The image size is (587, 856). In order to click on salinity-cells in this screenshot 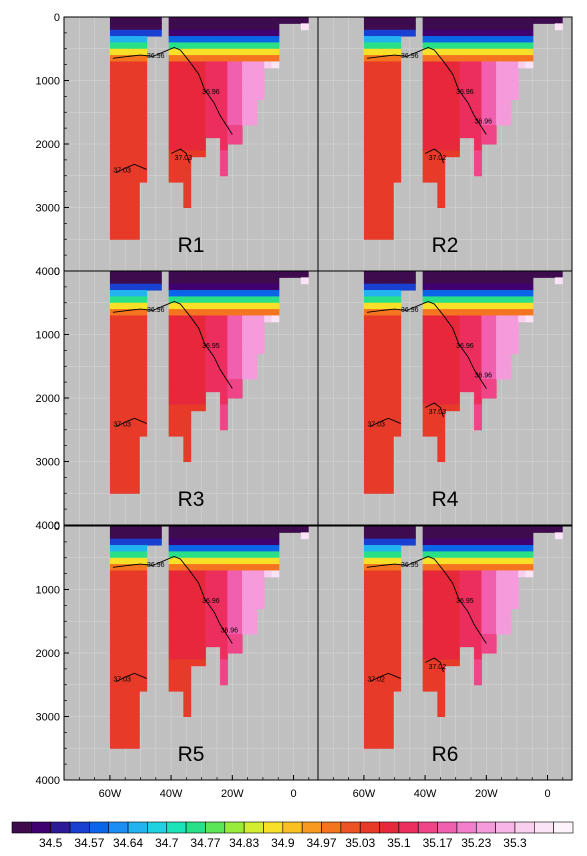, I will do `click(209, 128)`.